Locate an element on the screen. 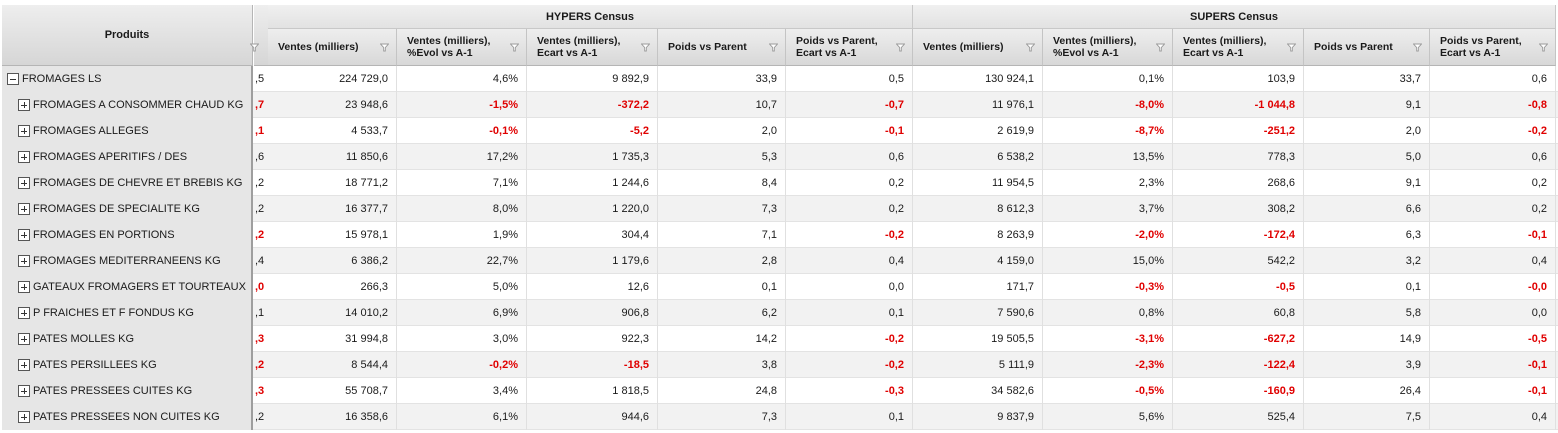 The image size is (1558, 433). table-cell: 7,3 is located at coordinates (722, 417).